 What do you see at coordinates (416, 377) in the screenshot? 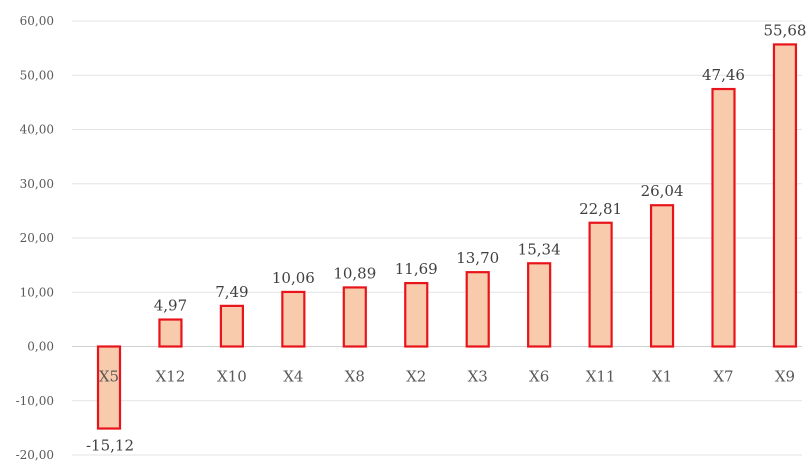
I see `x-tick-label: X2` at bounding box center [416, 377].